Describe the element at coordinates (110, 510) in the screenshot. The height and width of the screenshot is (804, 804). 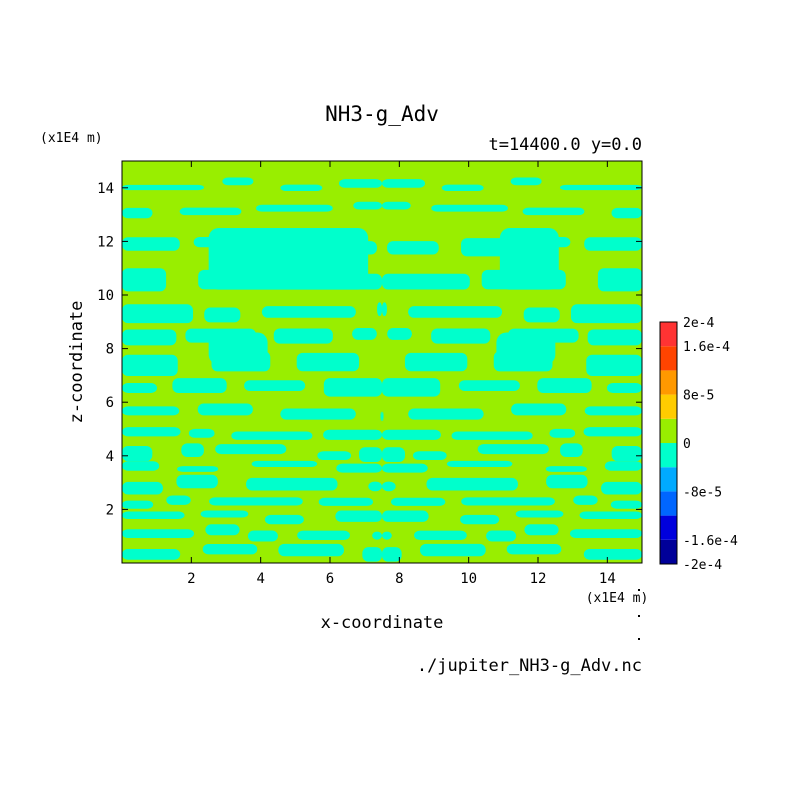
I see `y-tick-label: 2` at that location.